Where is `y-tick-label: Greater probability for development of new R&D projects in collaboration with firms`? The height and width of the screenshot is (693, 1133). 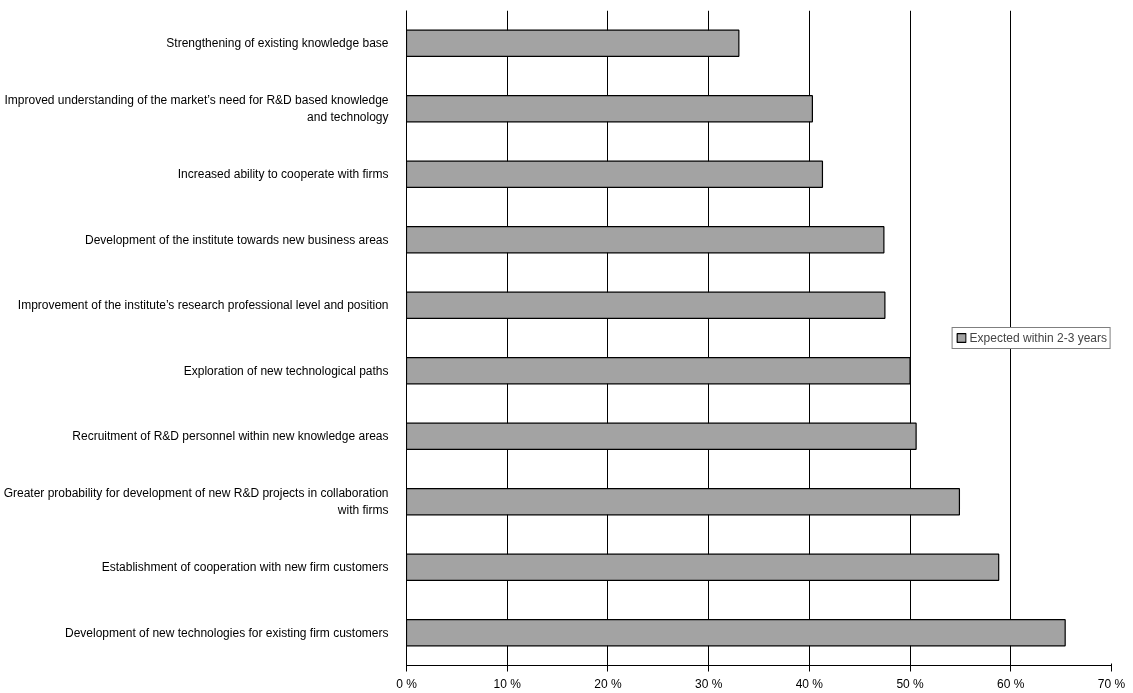
y-tick-label: Greater probability for development of new R&D projects in collaboration with firms is located at coordinates (196, 502).